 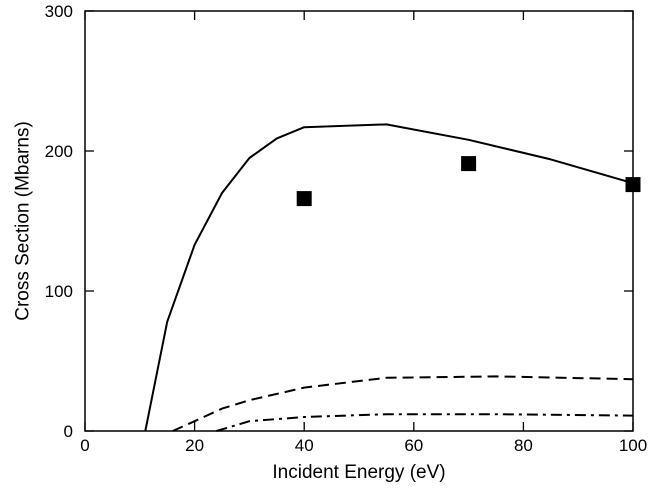 I want to click on y-axis-title: Cross Section (Mbarns), so click(x=23, y=221).